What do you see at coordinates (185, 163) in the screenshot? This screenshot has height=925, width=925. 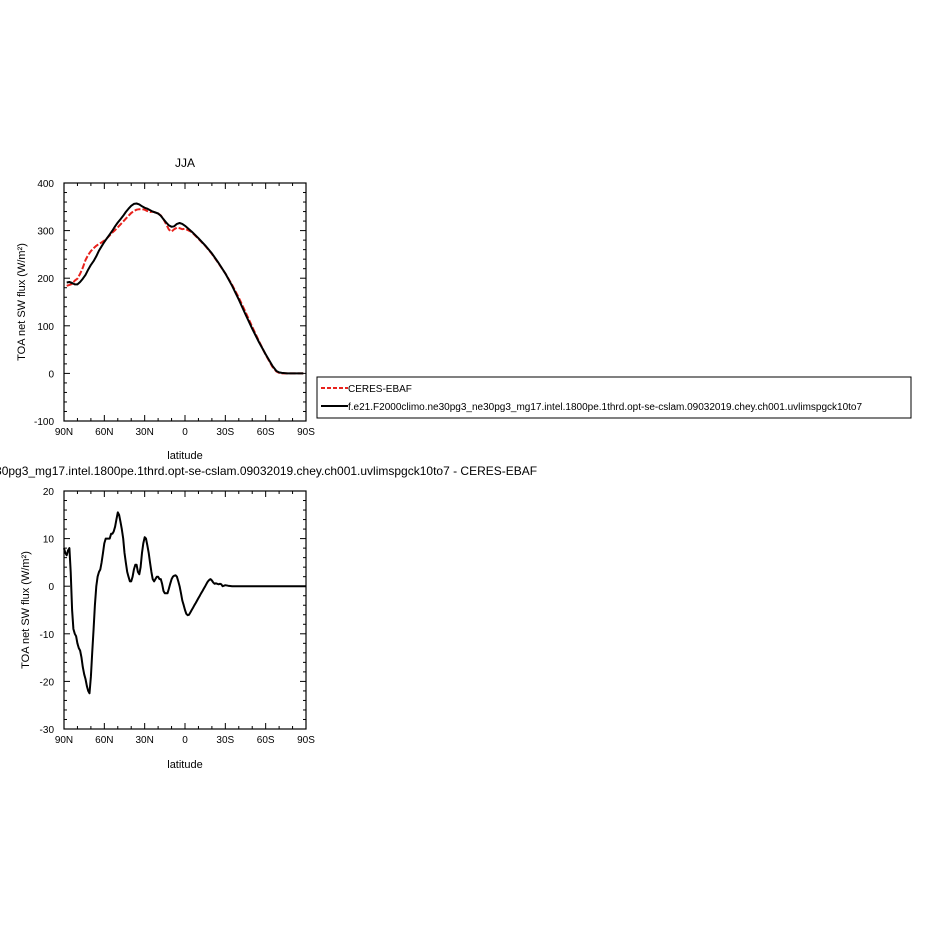 I see `top-chart-title: JJA` at bounding box center [185, 163].